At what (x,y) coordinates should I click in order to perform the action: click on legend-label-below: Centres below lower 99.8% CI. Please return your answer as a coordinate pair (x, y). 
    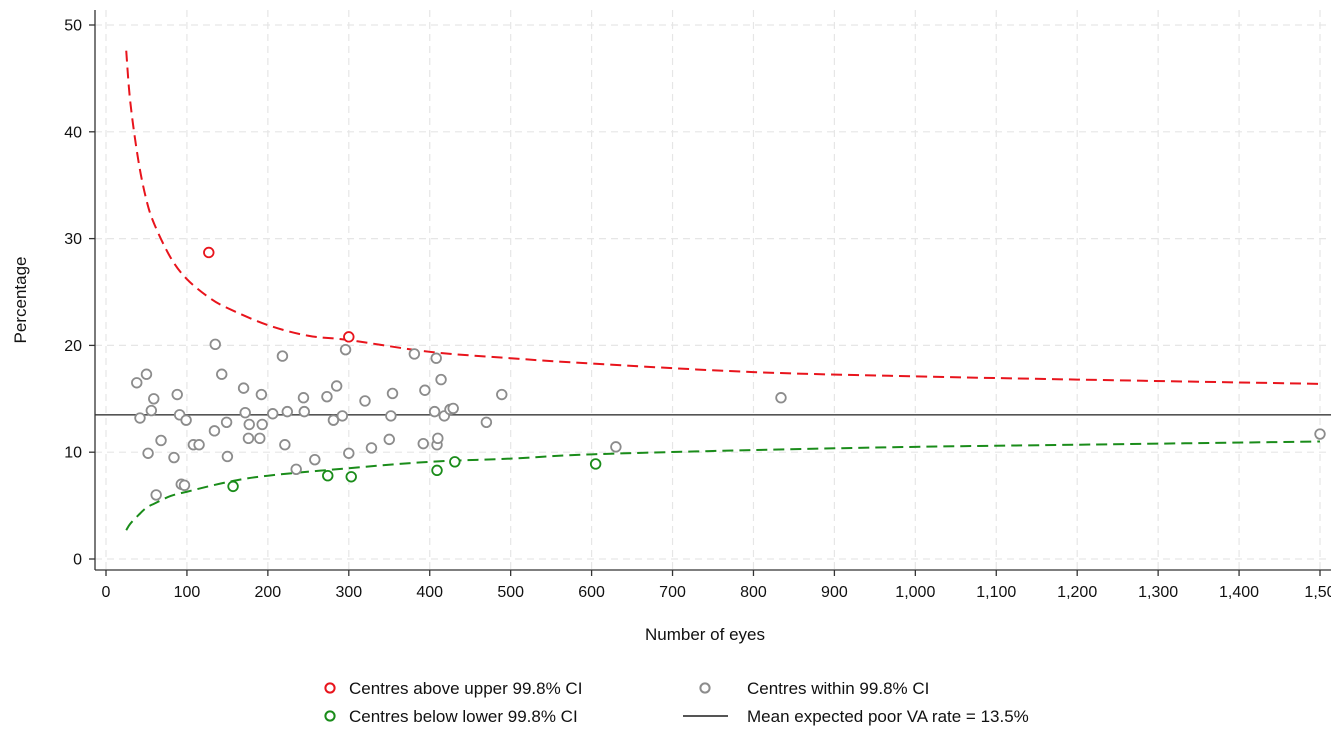
    Looking at the image, I should click on (463, 716).